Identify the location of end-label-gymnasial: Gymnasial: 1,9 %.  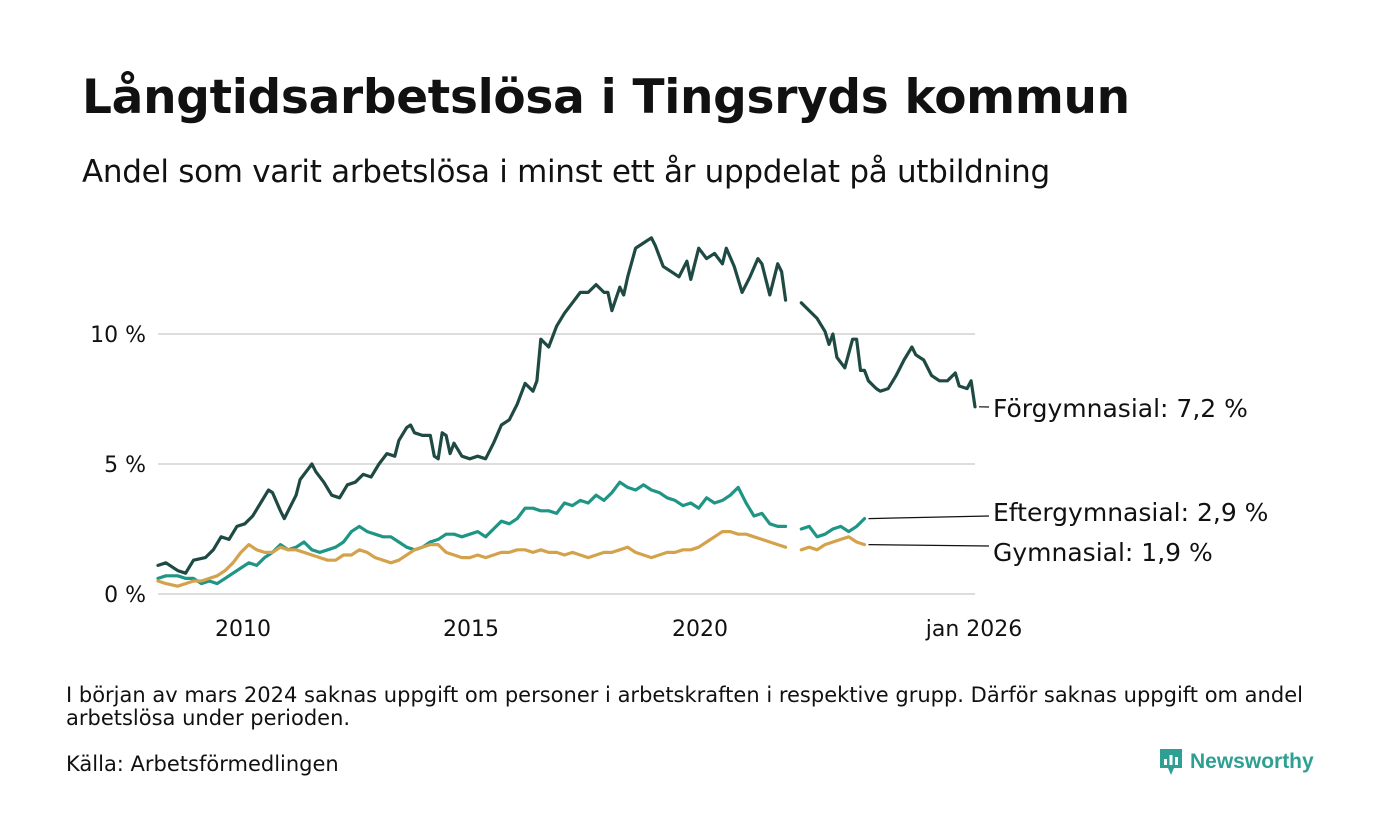
(1103, 552).